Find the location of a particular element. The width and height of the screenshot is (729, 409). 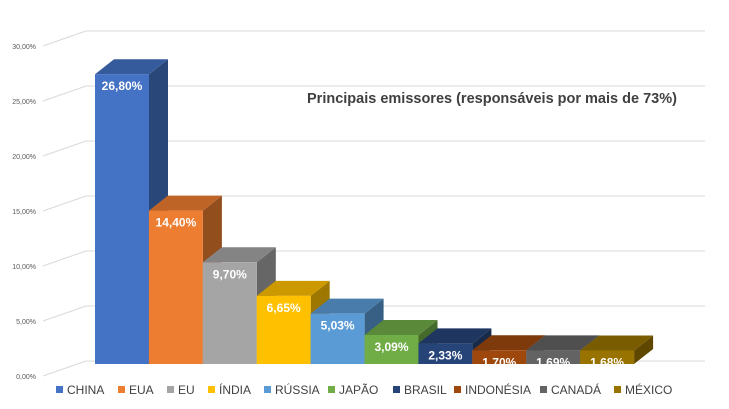

data-label: 1,69% is located at coordinates (553, 362).